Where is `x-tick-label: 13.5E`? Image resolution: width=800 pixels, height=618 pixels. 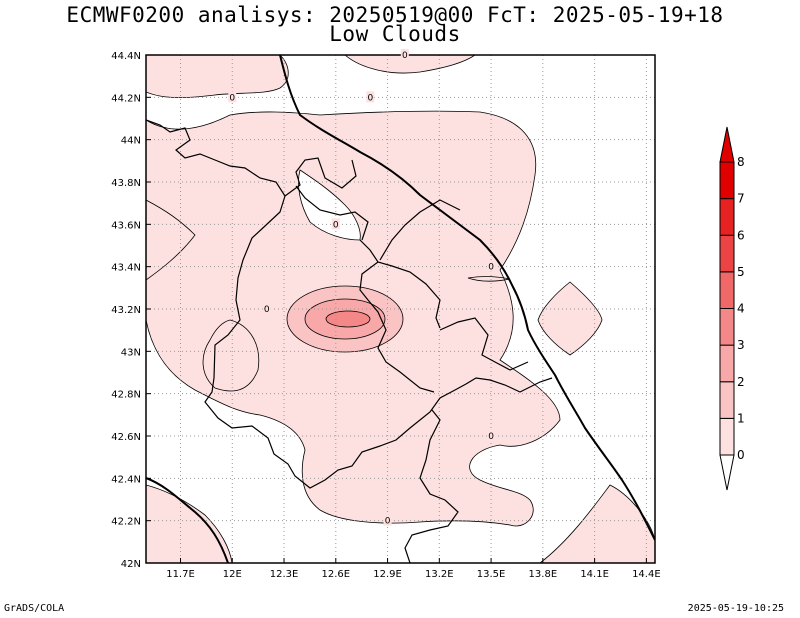 x-tick-label: 13.5E is located at coordinates (491, 574).